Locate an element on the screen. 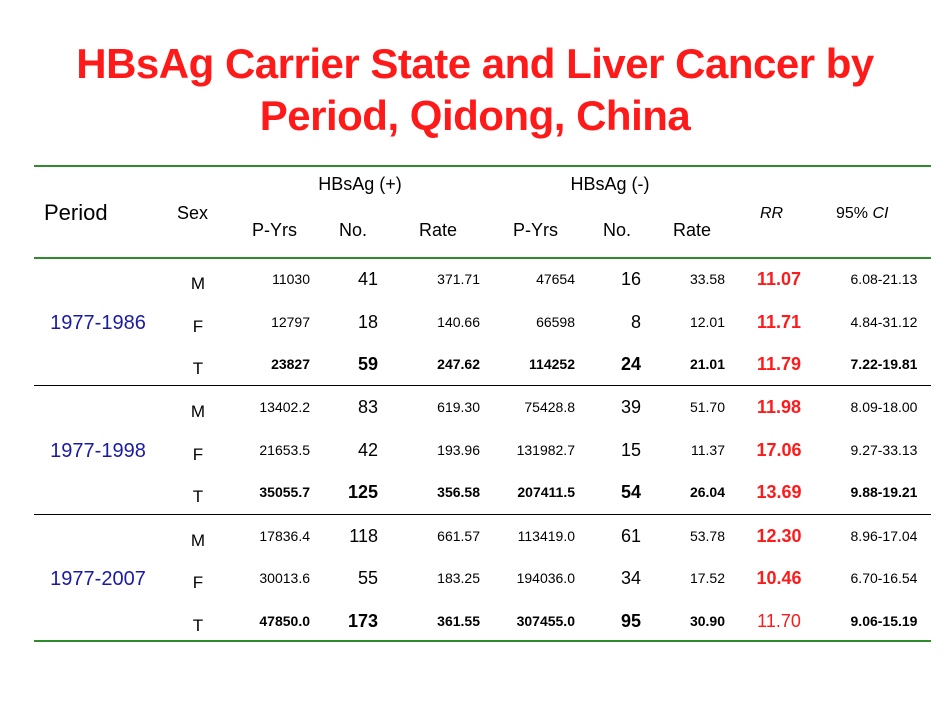 This screenshot has height=713, width=950. pos-pyrs-cell: 12797 is located at coordinates (290, 322).